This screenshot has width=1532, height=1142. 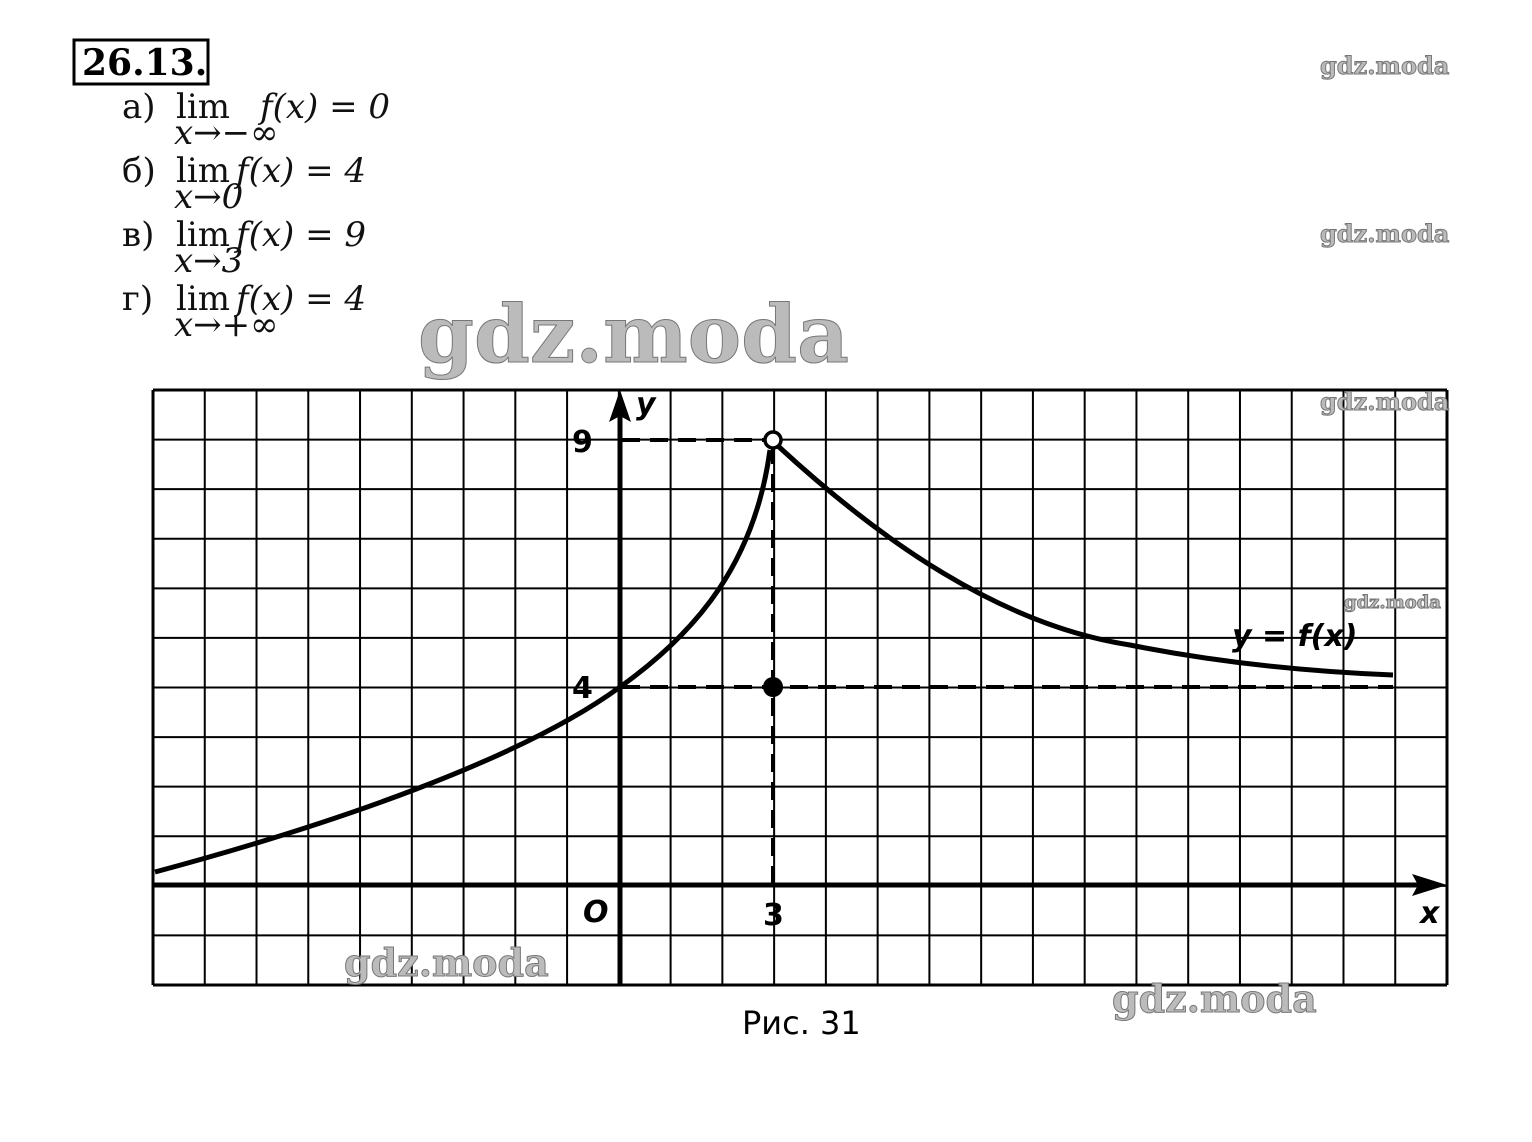 What do you see at coordinates (208, 197) in the screenshot?
I see `limit-subscript: x→0` at bounding box center [208, 197].